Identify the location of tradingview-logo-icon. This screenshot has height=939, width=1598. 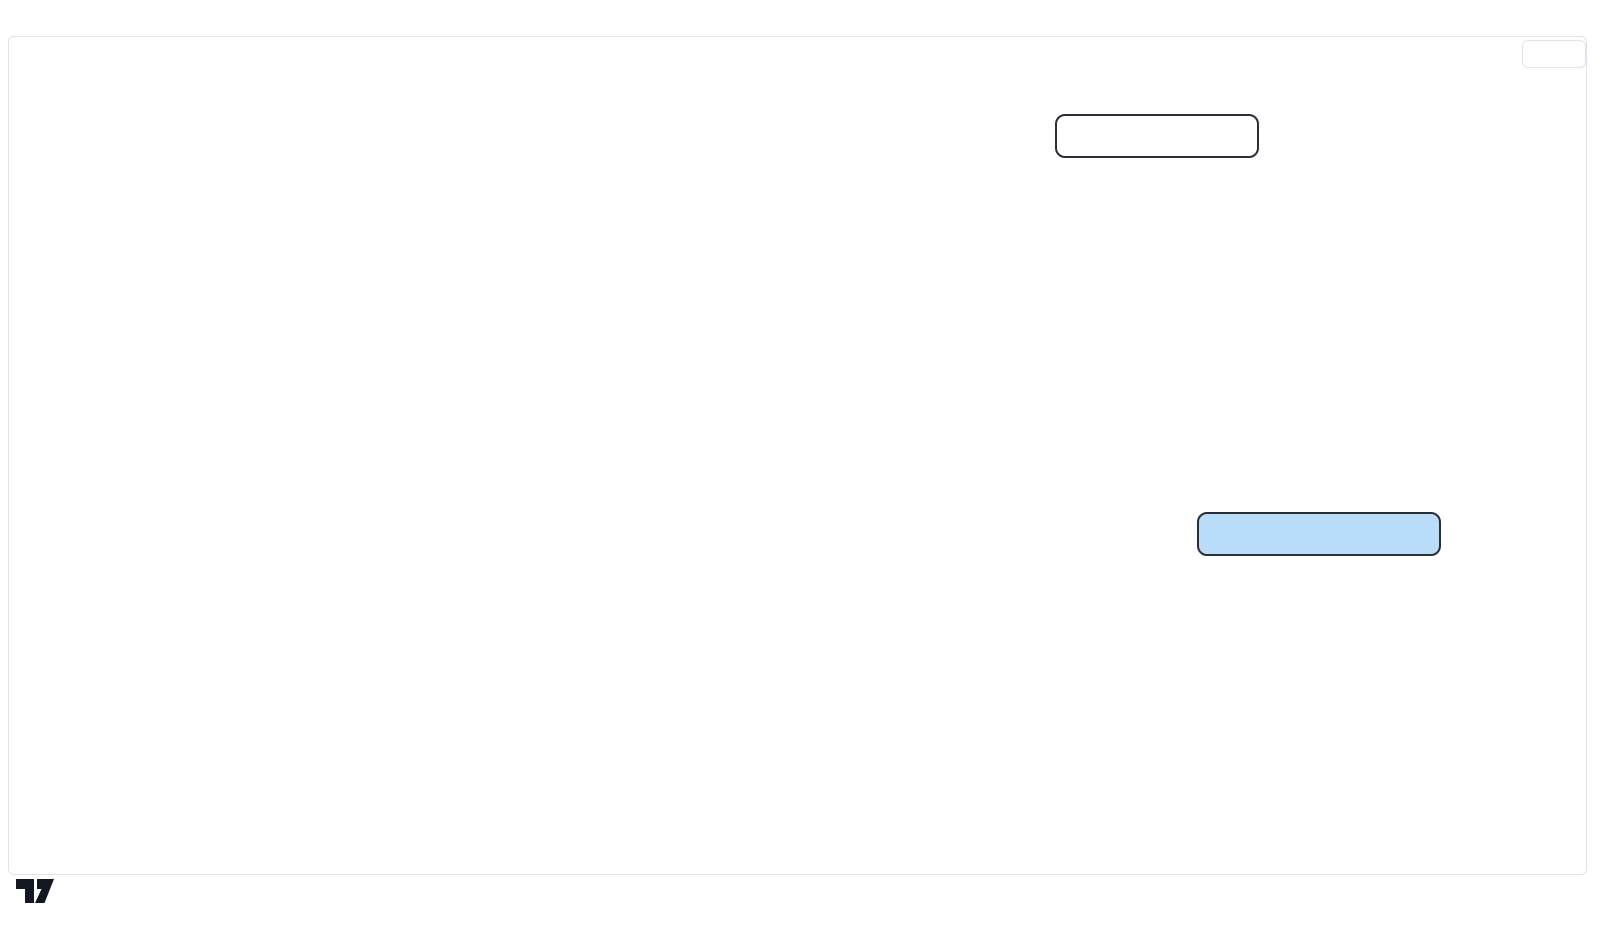
(35, 891).